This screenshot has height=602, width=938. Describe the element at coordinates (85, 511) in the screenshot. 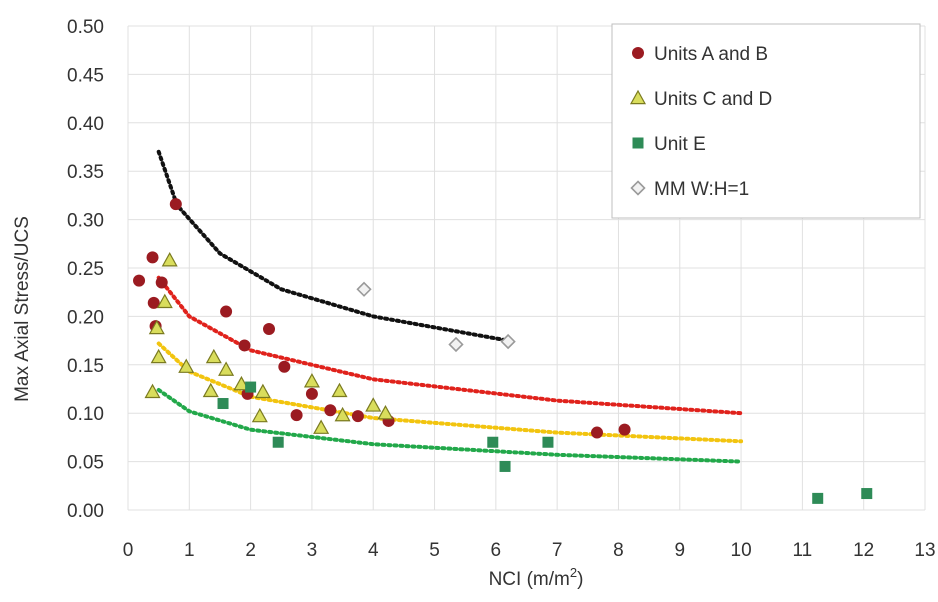

I see `y-tick-label: 0.00` at that location.